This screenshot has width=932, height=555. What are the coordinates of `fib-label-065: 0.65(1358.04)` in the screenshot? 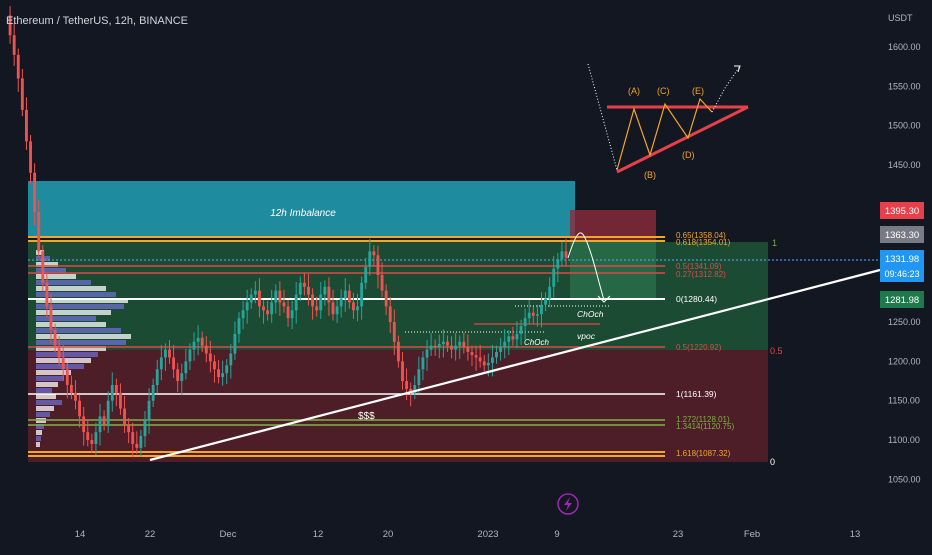 It's located at (701, 235).